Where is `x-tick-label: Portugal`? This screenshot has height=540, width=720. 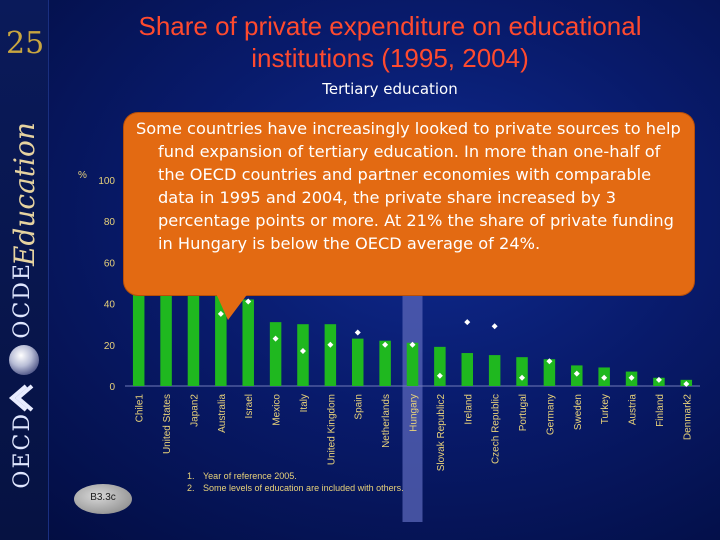 x-tick-label: Portugal is located at coordinates (523, 412).